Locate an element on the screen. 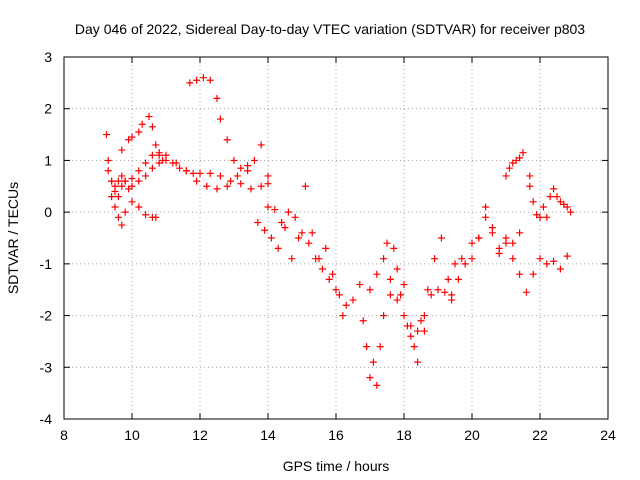 This screenshot has width=640, height=480. series-track-g is located at coordinates (305, 261).